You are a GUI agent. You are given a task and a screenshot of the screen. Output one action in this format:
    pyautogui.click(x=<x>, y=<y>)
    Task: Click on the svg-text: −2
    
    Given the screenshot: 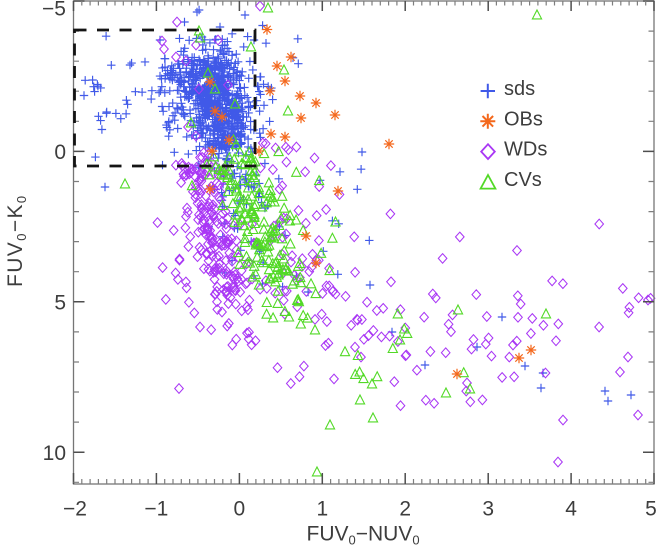 What is the action you would take?
    pyautogui.click(x=75, y=508)
    